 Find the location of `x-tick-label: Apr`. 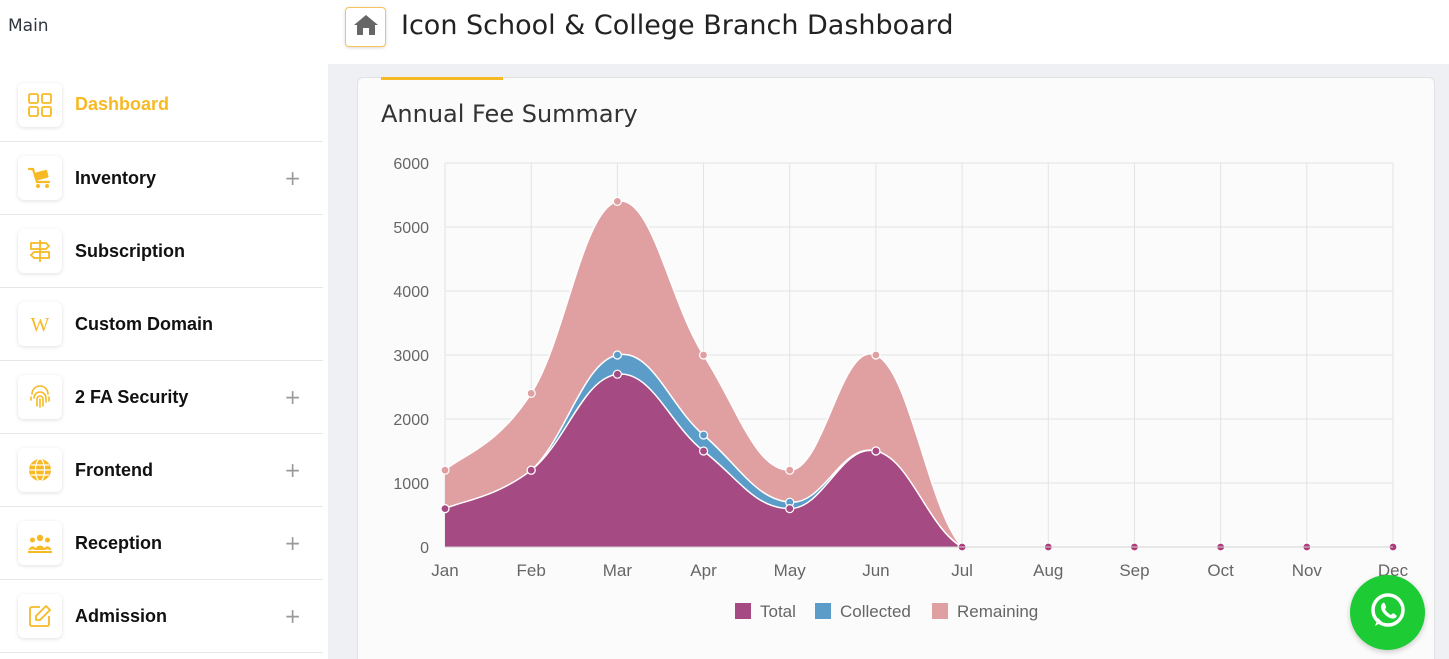

x-tick-label: Apr is located at coordinates (703, 570).